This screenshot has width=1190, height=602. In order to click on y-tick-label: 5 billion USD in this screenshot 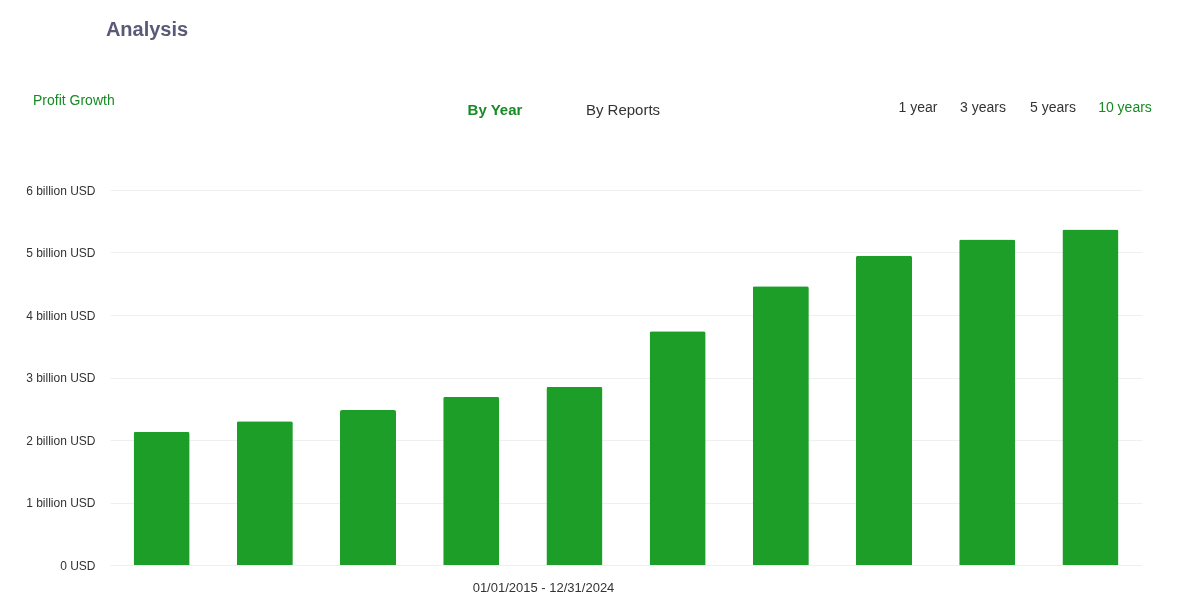, I will do `click(61, 253)`.